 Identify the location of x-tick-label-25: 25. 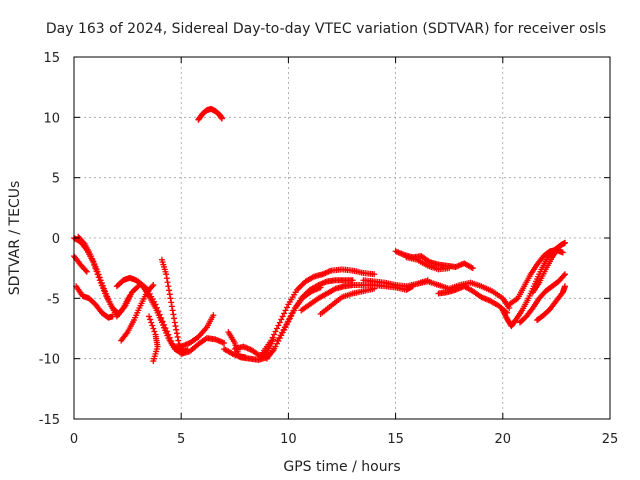
(610, 439).